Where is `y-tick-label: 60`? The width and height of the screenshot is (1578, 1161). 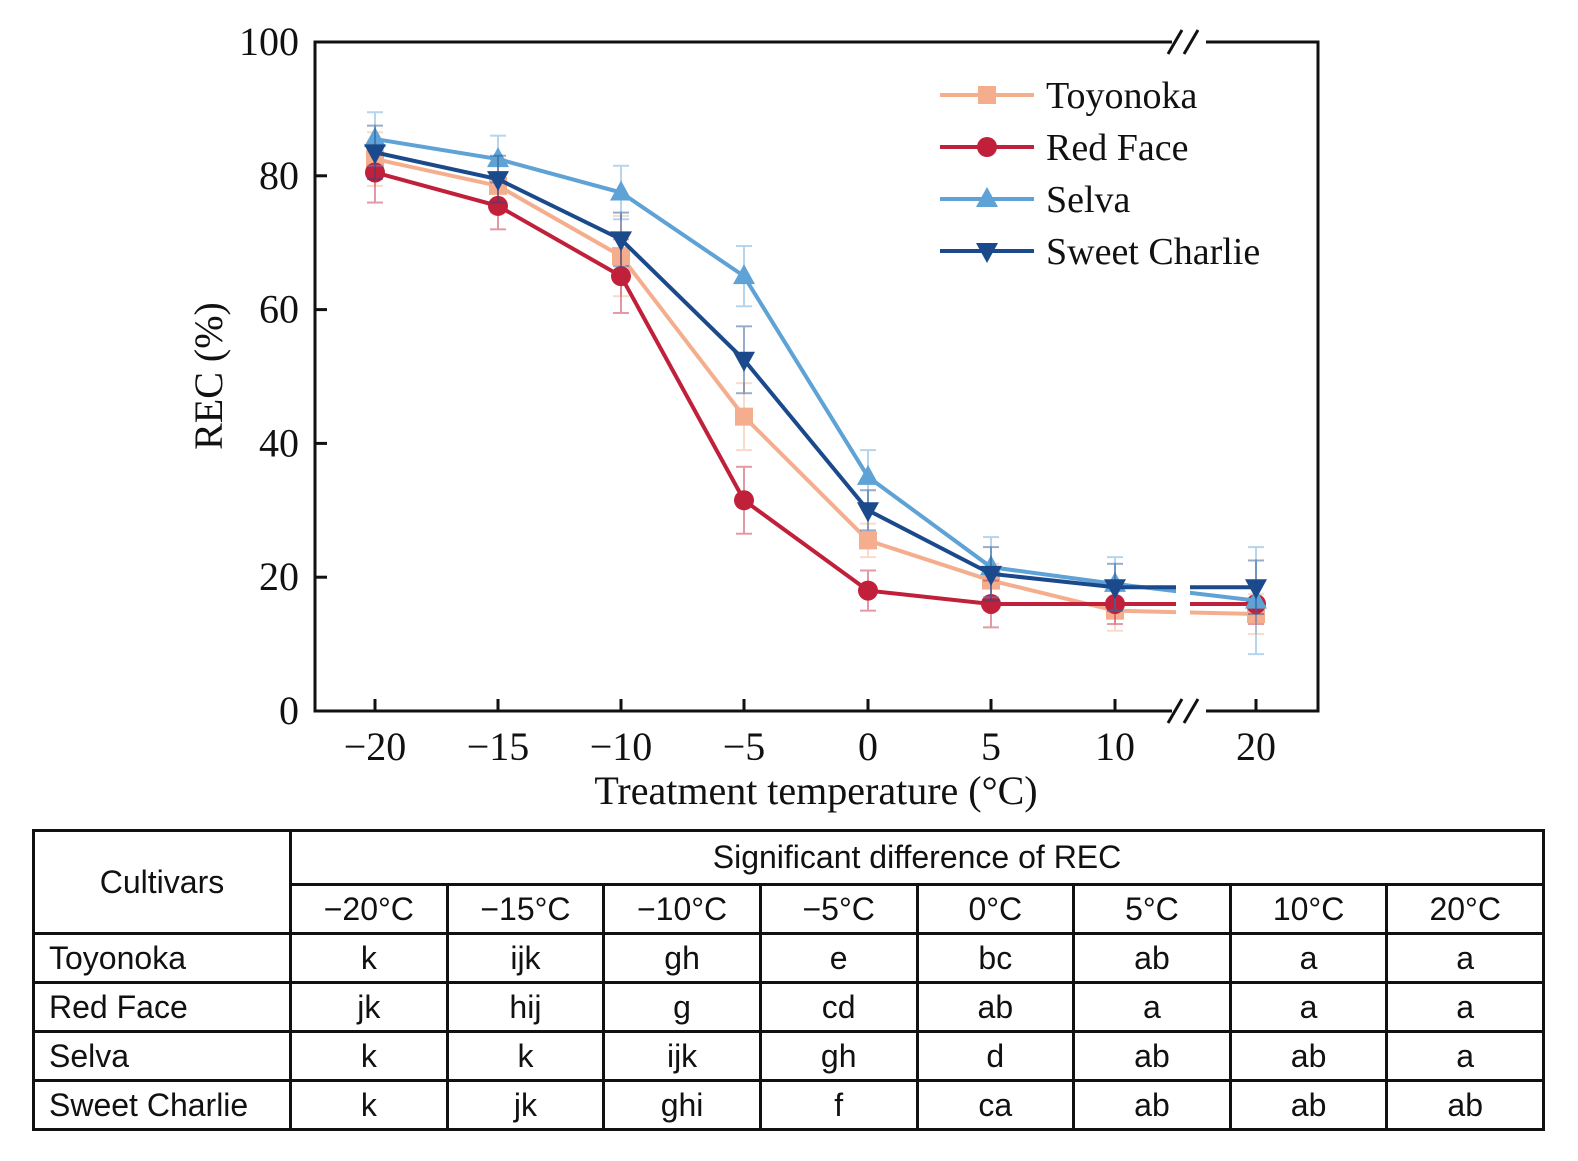
y-tick-label: 60 is located at coordinates (279, 309).